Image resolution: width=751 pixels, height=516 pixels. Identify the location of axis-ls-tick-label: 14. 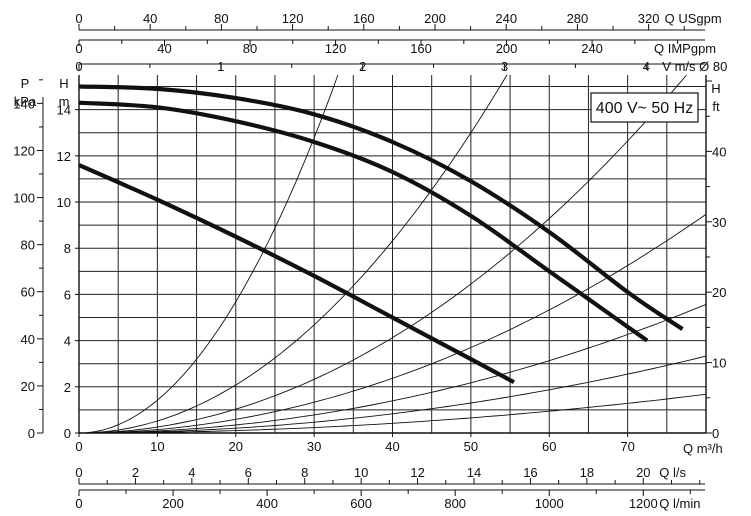
(474, 472).